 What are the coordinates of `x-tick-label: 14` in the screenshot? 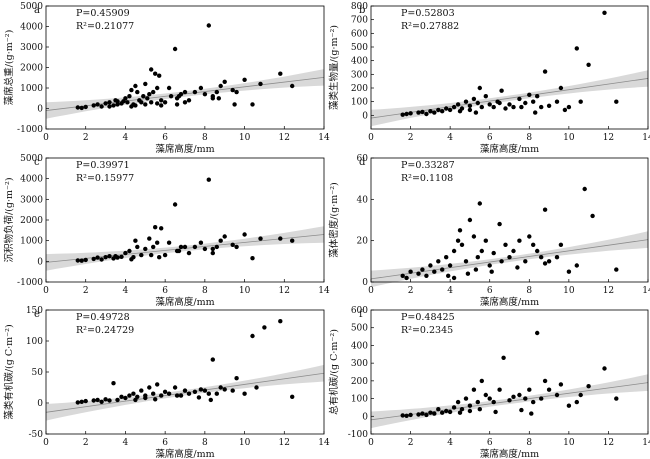 It's located at (646, 443).